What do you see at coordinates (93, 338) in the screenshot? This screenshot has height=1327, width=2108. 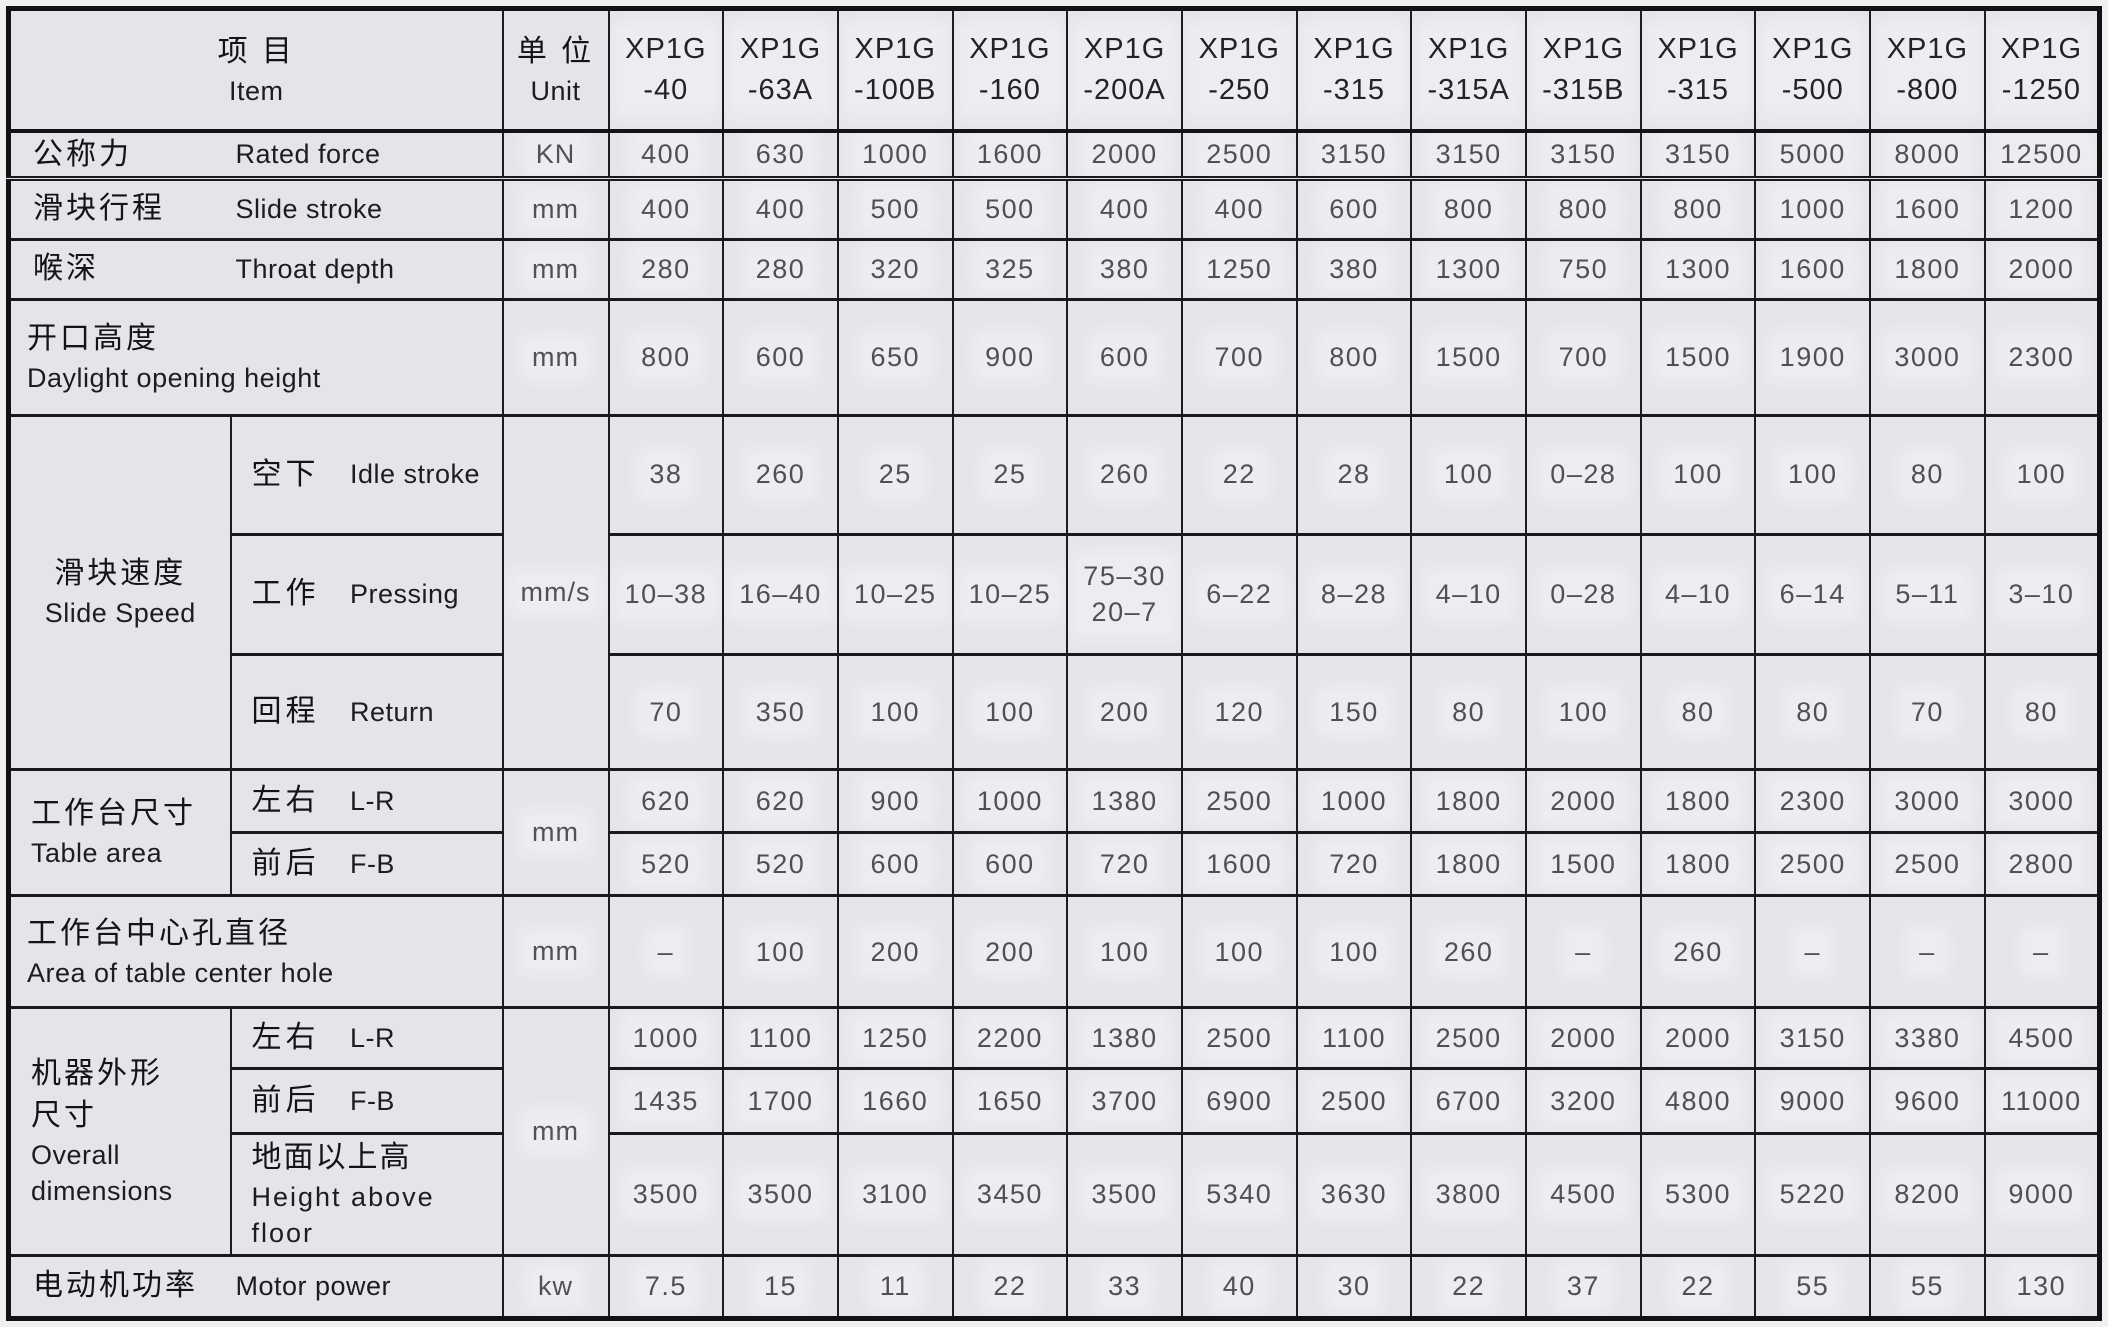 I see `label-daylight-cn: 开口高度` at bounding box center [93, 338].